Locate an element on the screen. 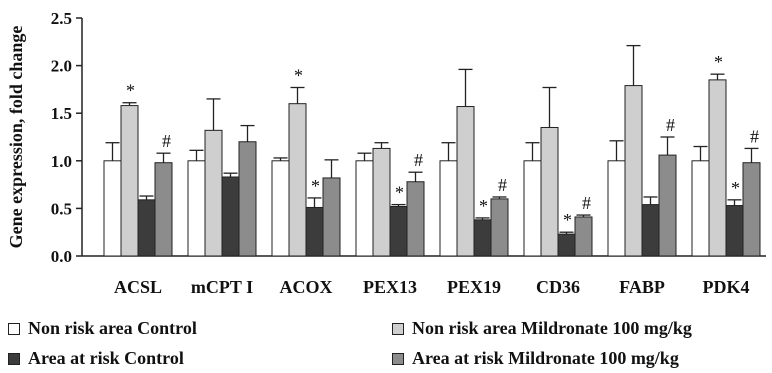 This screenshot has height=373, width=772. significance-marker-3-3: # is located at coordinates (418, 160).